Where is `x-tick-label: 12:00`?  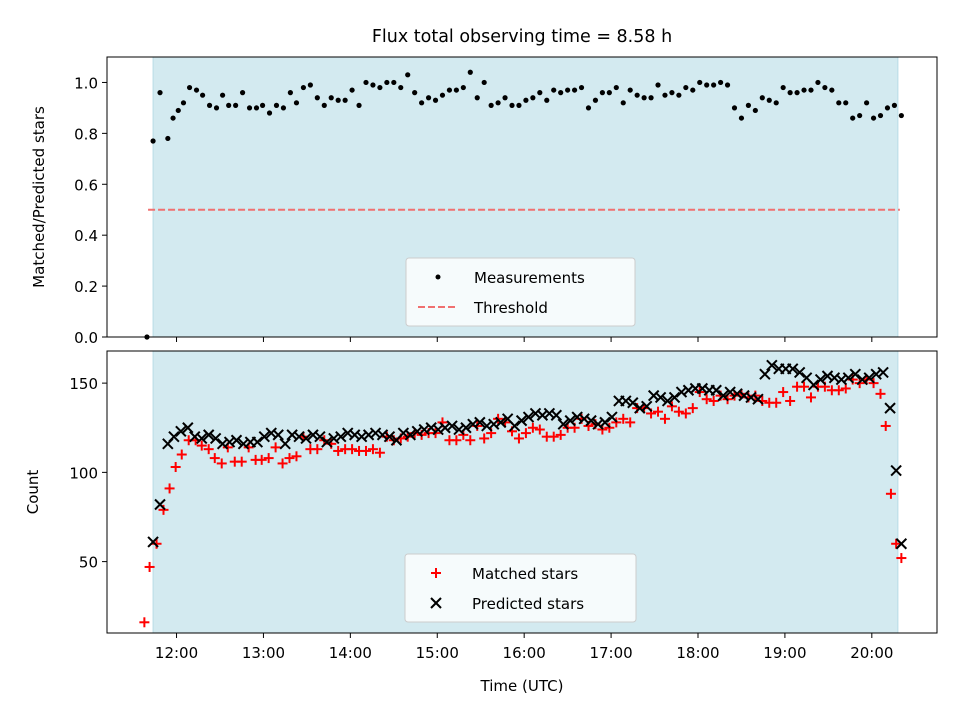 x-tick-label: 12:00 is located at coordinates (176, 653).